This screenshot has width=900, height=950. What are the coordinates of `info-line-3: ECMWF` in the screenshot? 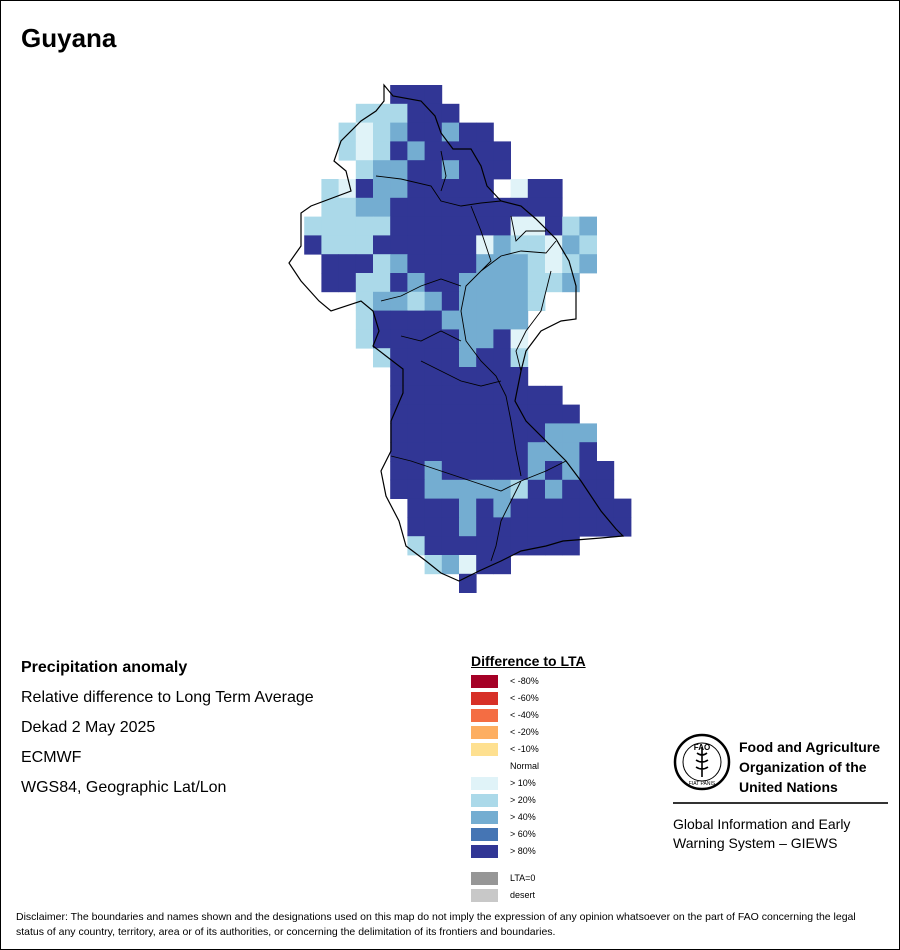 It's located at (51, 757).